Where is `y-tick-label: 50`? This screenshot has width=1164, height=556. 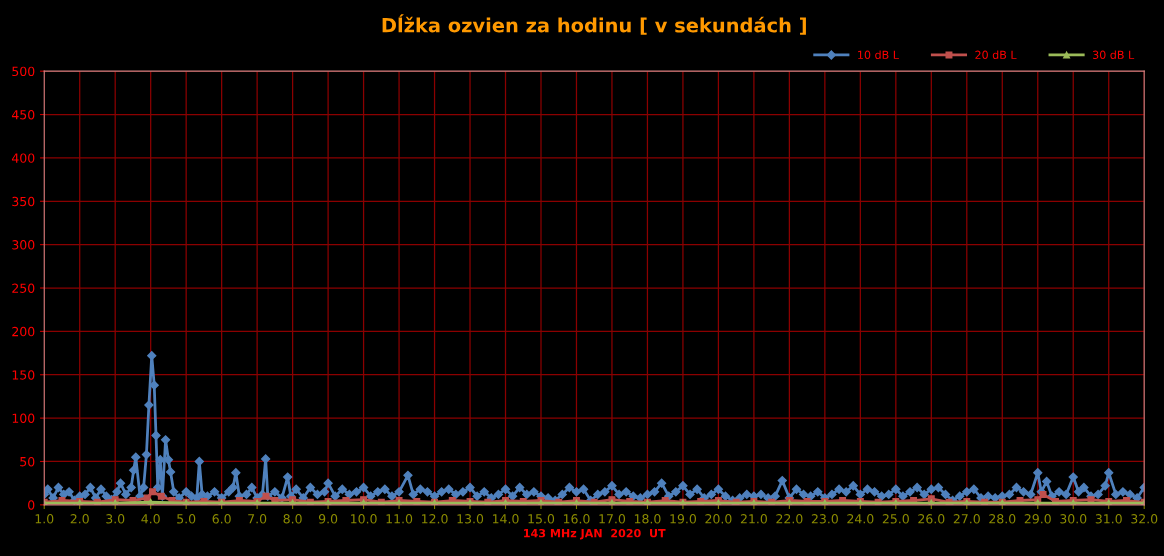 y-tick-label: 50 is located at coordinates (27, 461).